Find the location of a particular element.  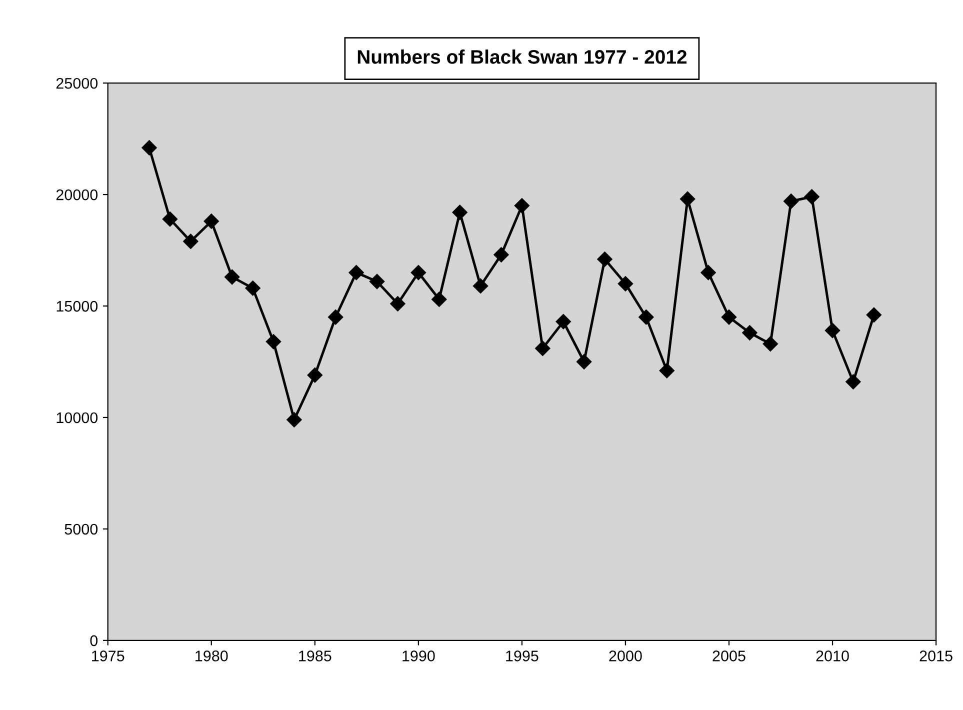

x-tick-label: 2010 is located at coordinates (832, 656).